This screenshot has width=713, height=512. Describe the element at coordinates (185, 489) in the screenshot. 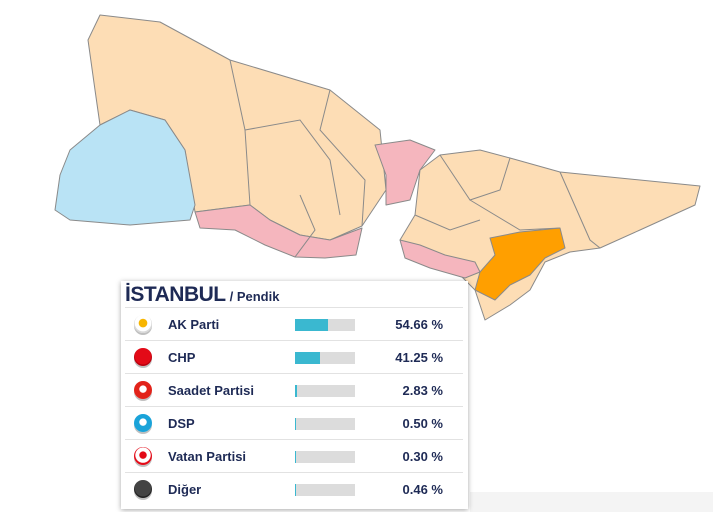

I see `party-name: Diğer` at that location.